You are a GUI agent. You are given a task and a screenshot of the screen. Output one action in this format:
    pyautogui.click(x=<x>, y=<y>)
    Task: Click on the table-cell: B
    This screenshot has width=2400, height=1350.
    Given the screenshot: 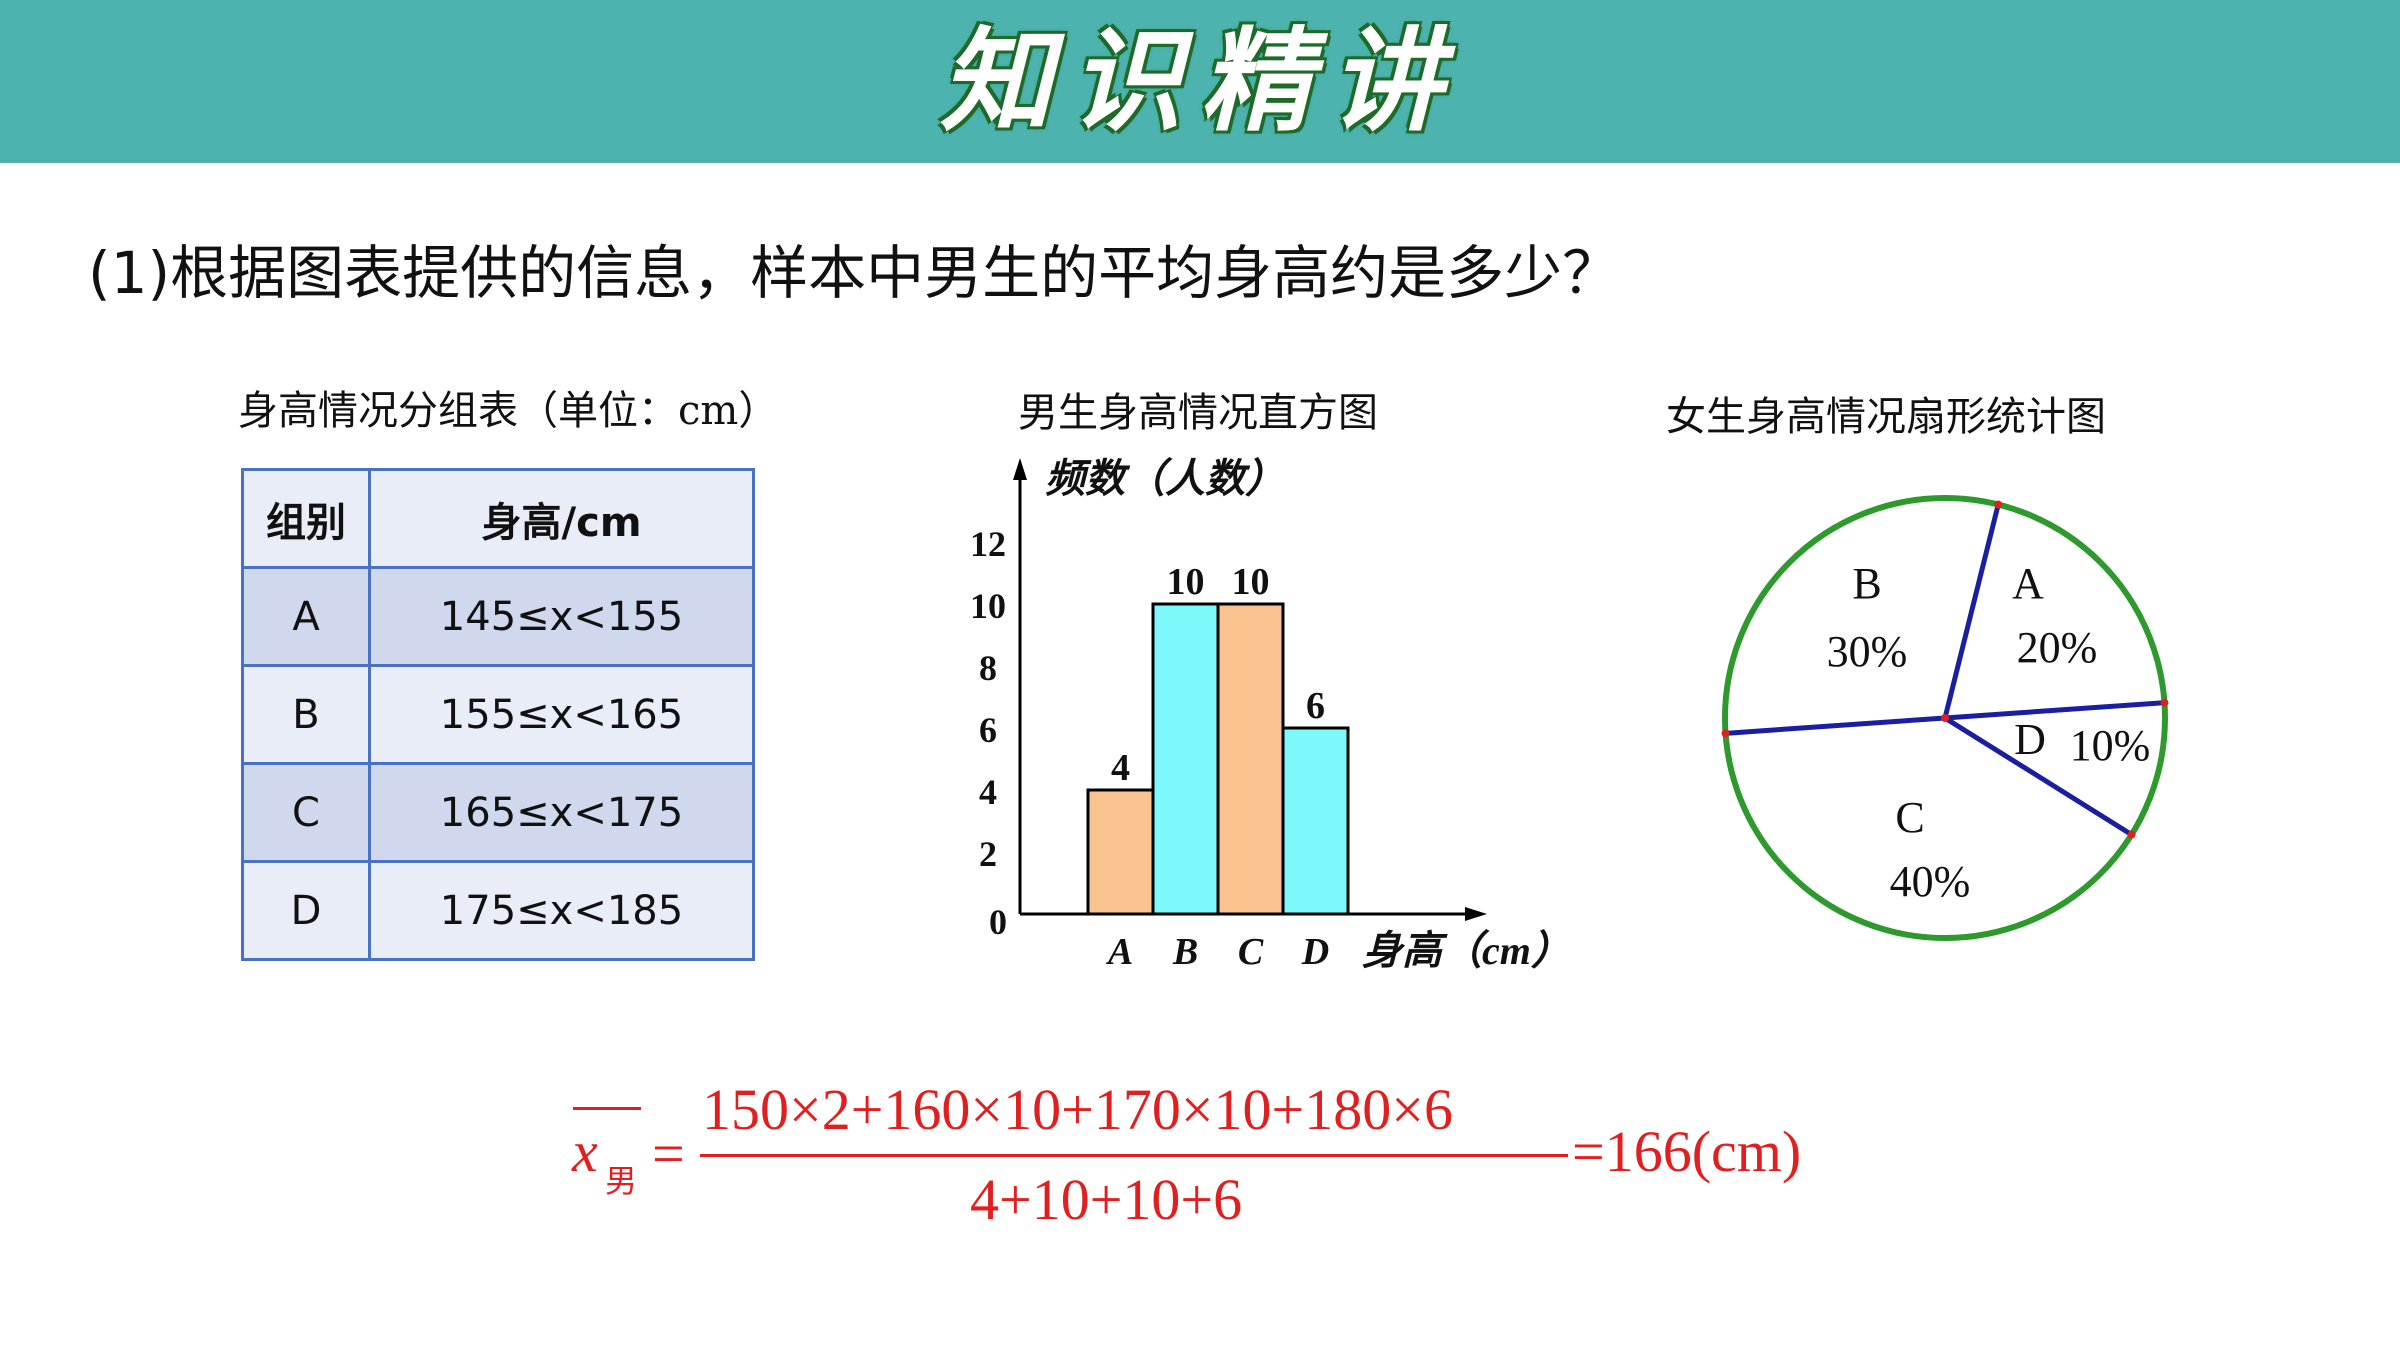 What is the action you would take?
    pyautogui.click(x=306, y=714)
    